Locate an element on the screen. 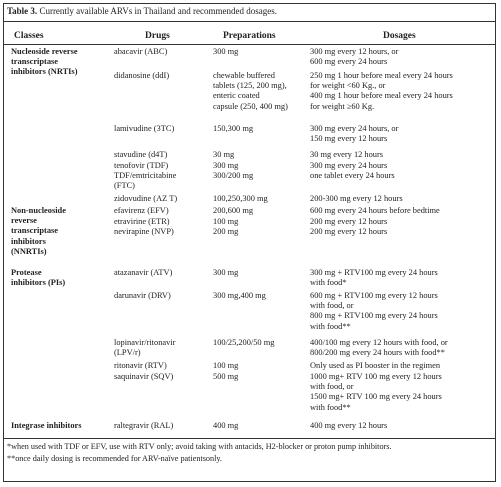 The image size is (501, 487). cell-class: Nucleoside reverse is located at coordinates (44, 51).